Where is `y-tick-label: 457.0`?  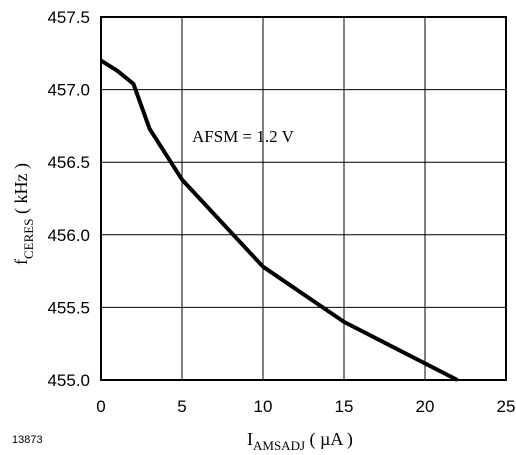
y-tick-label: 457.0 is located at coordinates (68, 90).